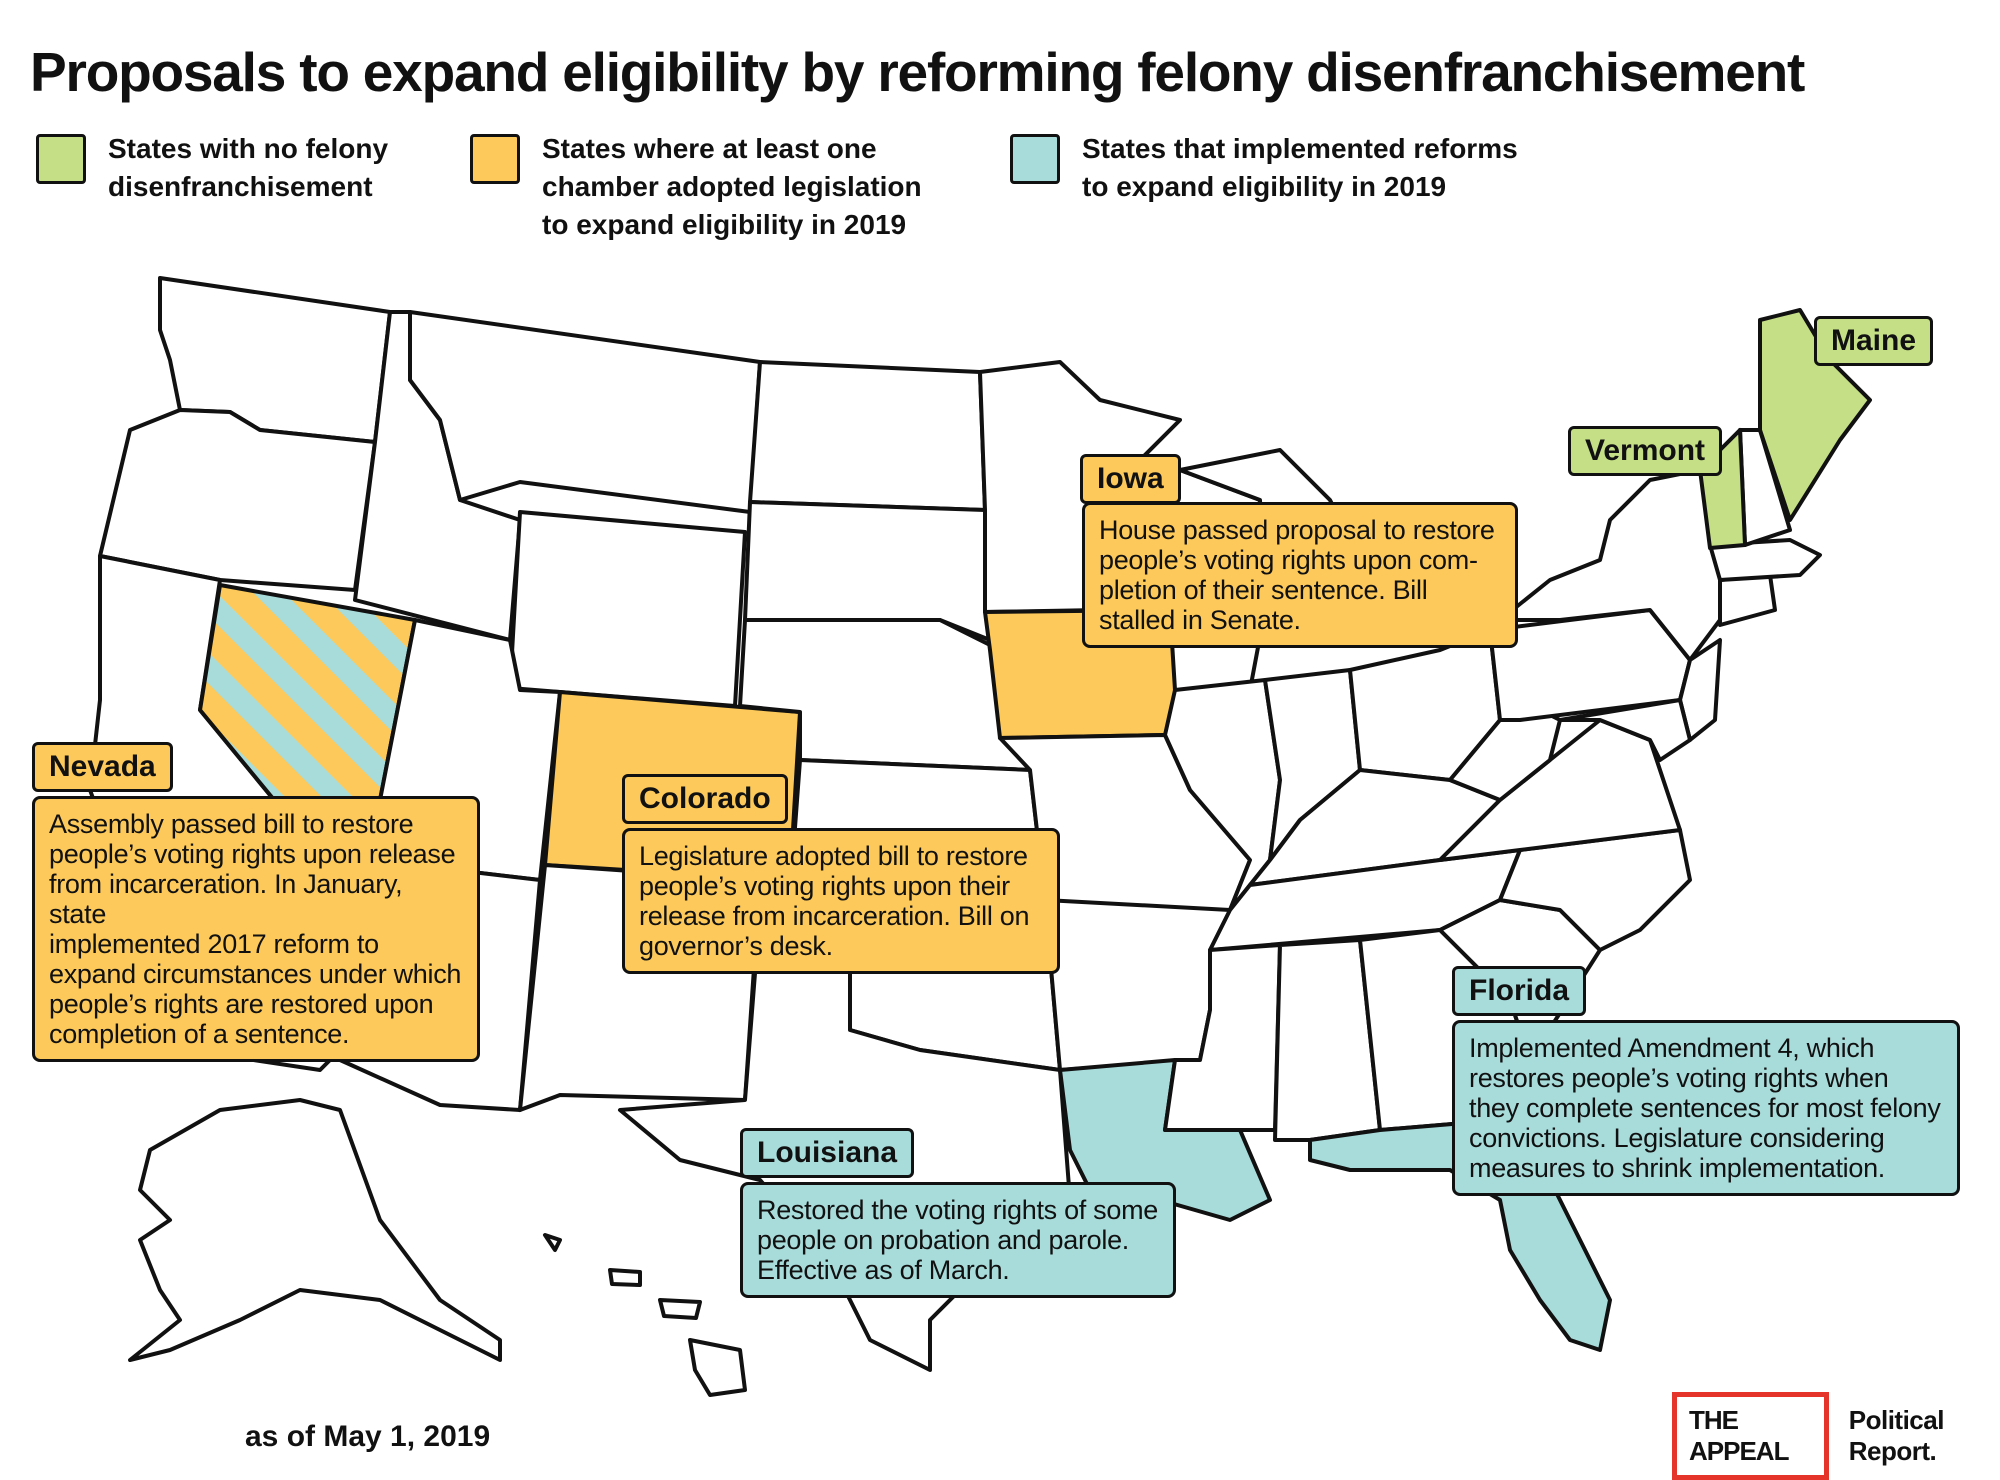 The height and width of the screenshot is (1480, 2000). I want to click on logo-box: THE APPEAL, so click(1750, 1436).